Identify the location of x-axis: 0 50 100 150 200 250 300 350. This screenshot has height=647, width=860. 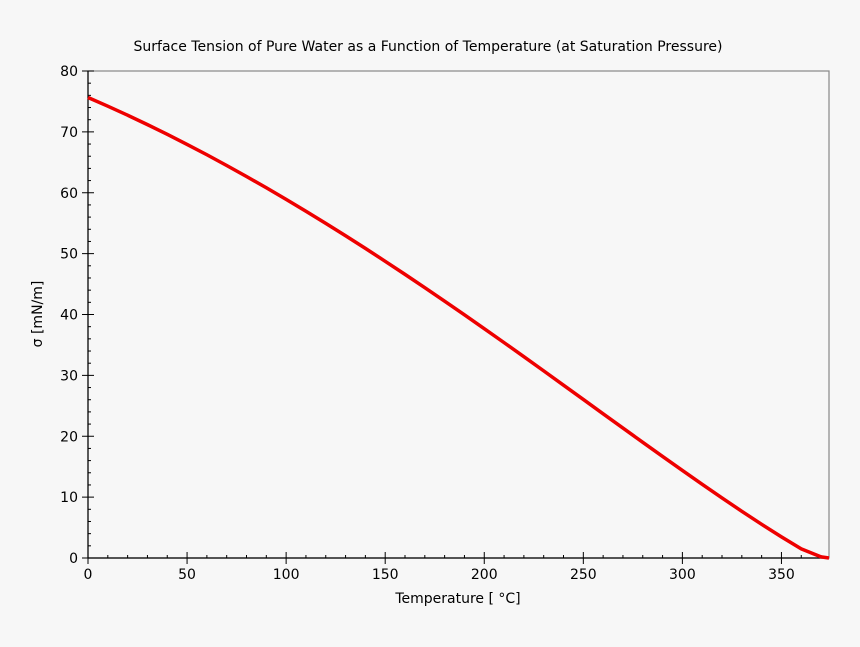
(456, 567).